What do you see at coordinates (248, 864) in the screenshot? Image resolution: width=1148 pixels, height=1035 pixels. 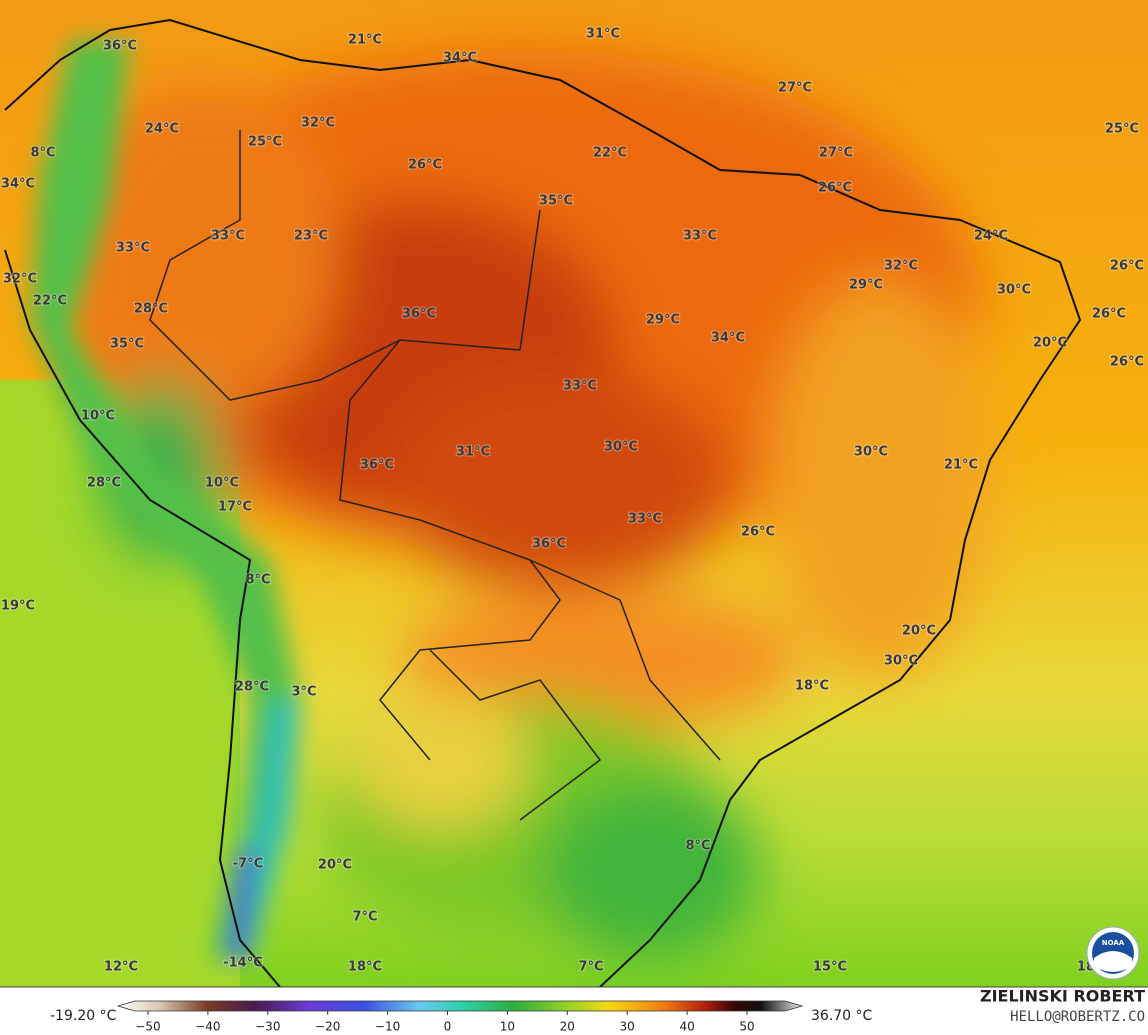 I see `temperature-label: -7°C` at bounding box center [248, 864].